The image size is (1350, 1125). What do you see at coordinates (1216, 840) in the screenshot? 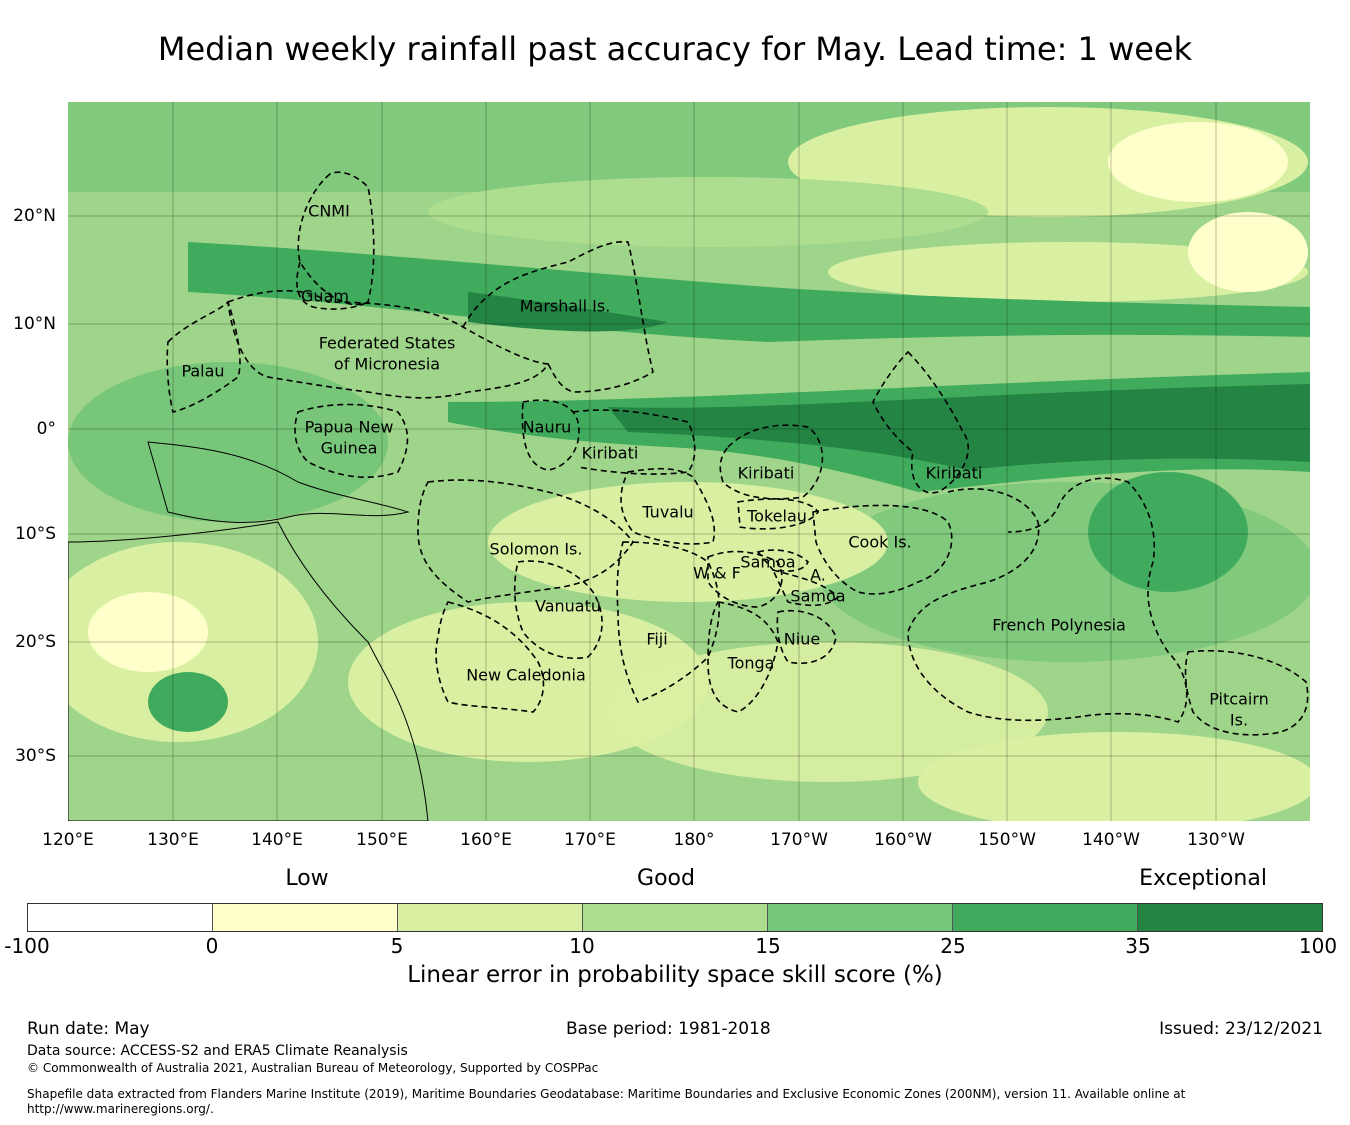
I see `lon-label-130w: 130°W` at bounding box center [1216, 840].